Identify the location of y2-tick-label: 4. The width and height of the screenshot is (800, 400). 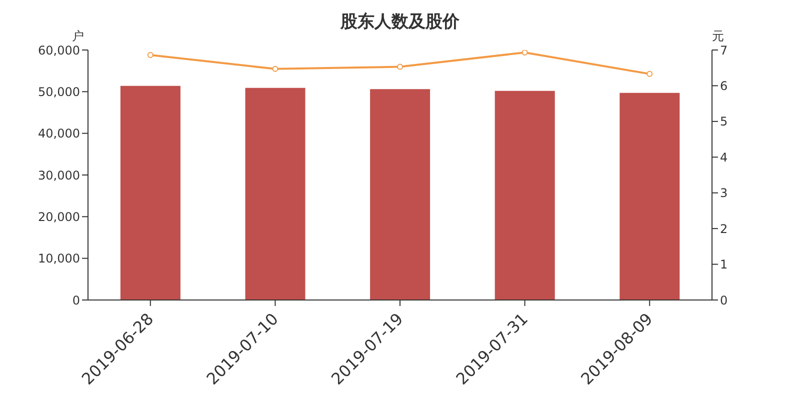
(724, 157).